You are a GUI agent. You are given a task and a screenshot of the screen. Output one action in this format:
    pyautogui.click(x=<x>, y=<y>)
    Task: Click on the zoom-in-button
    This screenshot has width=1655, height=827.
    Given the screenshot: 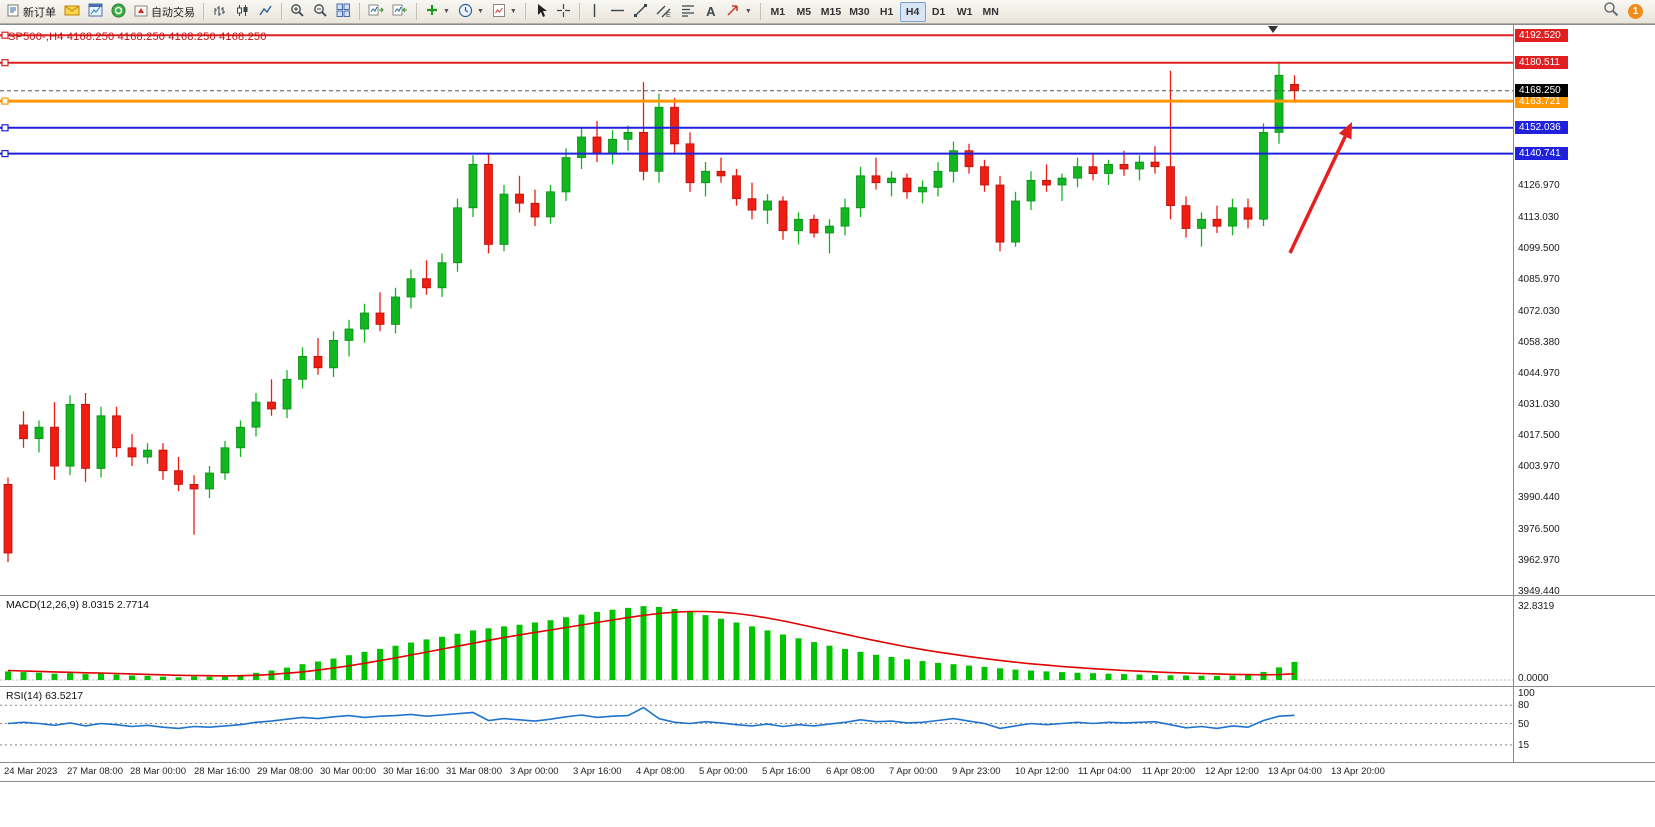 What is the action you would take?
    pyautogui.click(x=297, y=12)
    